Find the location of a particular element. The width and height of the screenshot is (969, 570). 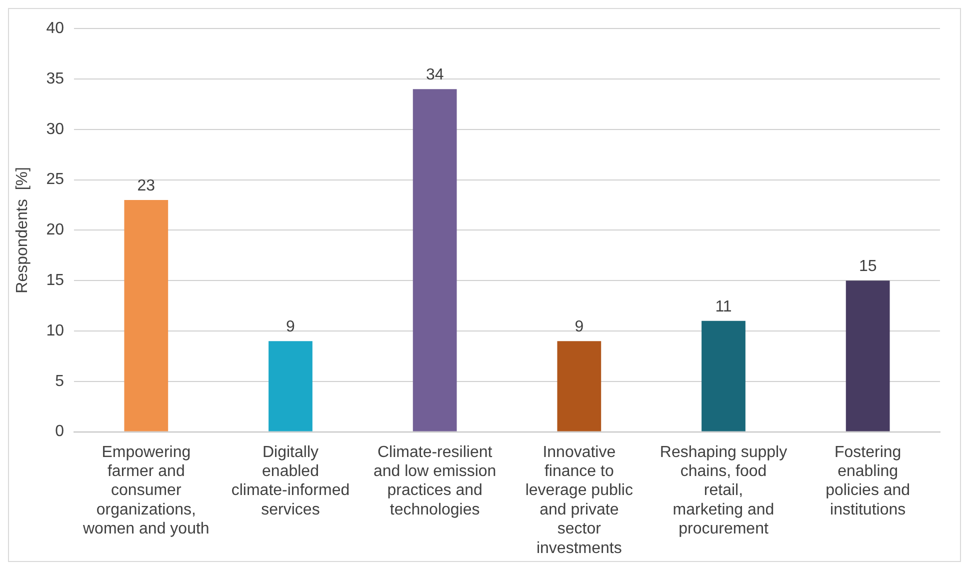

x-tick-label: Climate-resilient and low emission practices and technologies is located at coordinates (434, 481).